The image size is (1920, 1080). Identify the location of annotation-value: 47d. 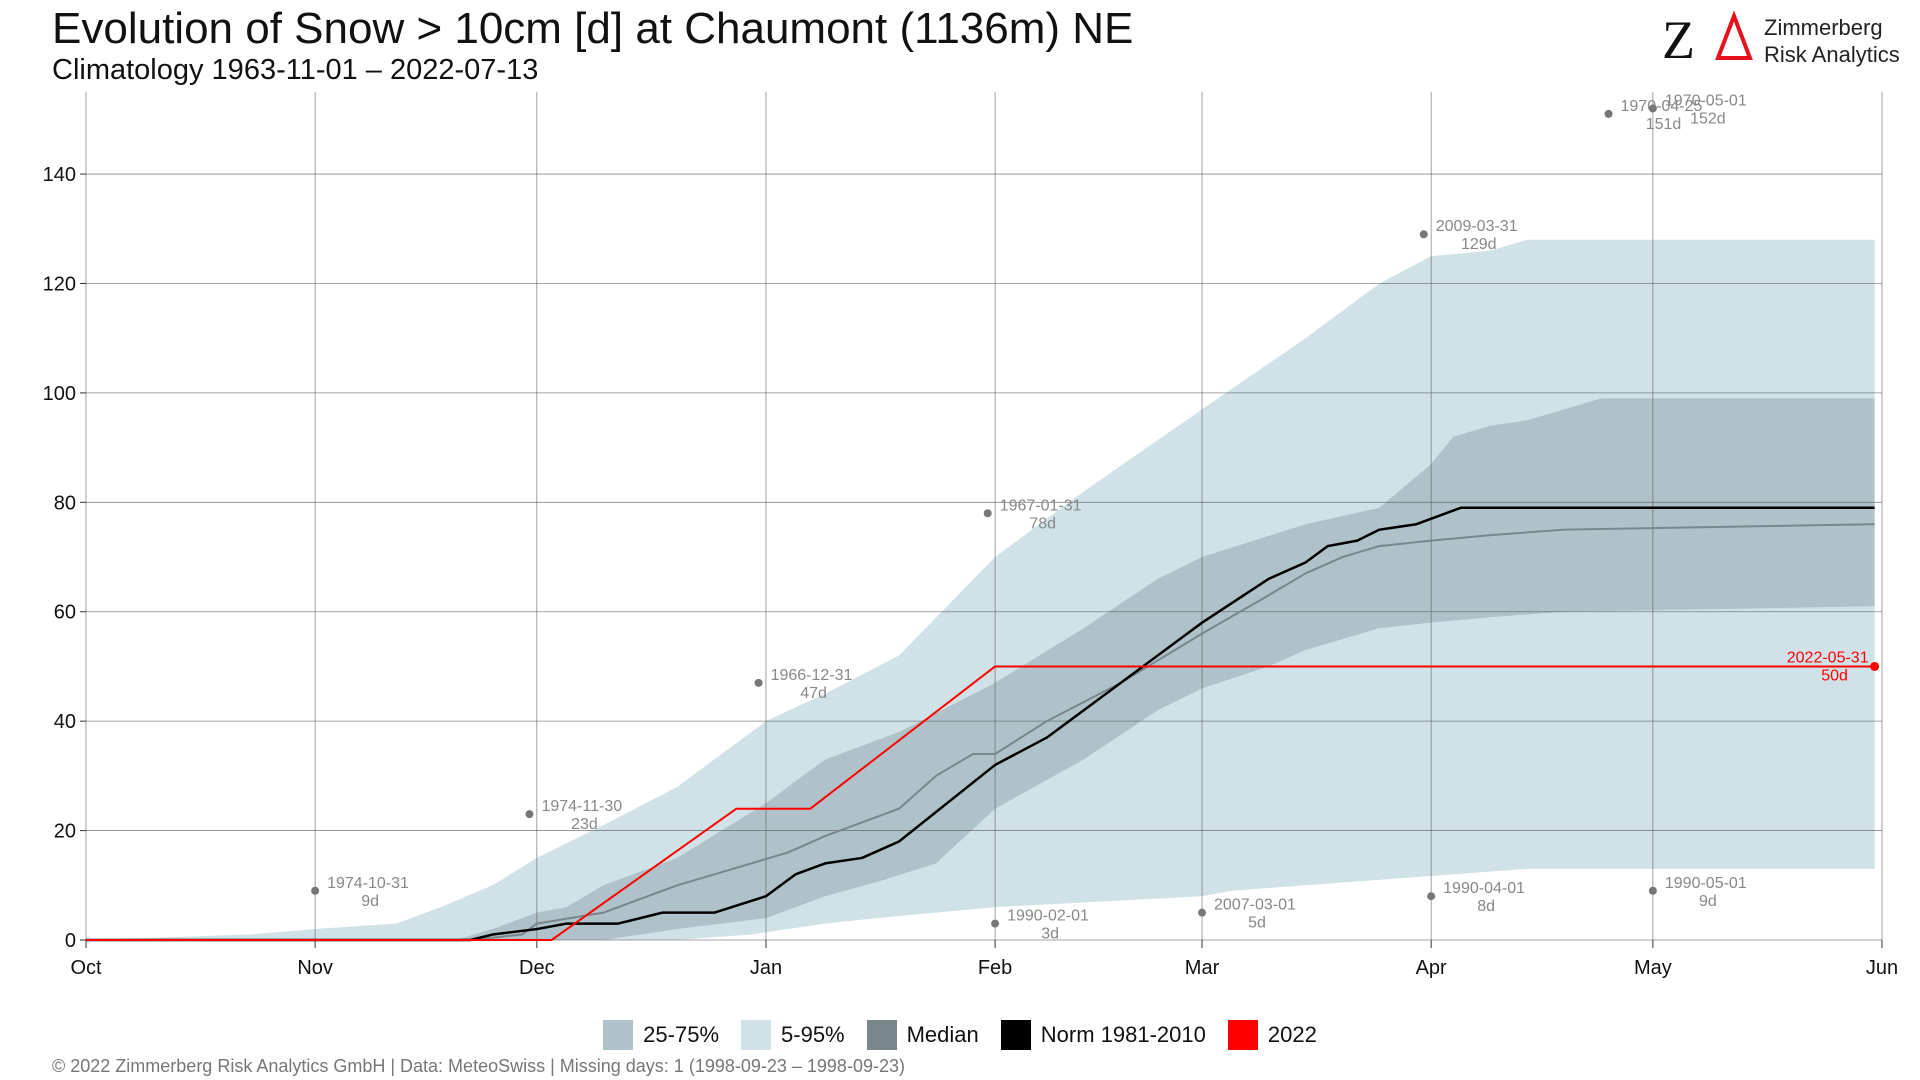
(813, 693).